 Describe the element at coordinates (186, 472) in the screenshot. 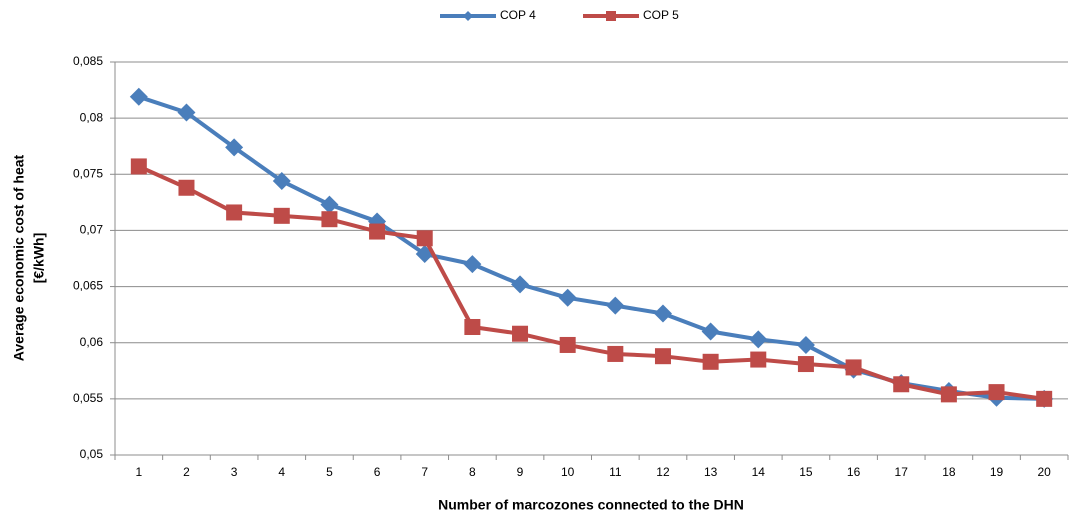

I see `x-tick-label: 2` at that location.